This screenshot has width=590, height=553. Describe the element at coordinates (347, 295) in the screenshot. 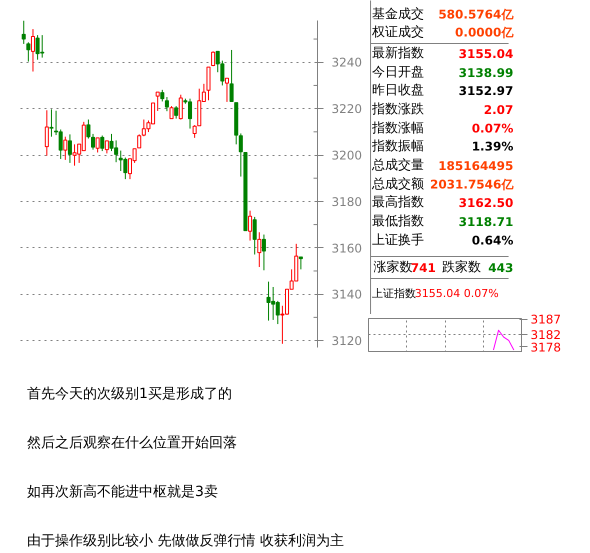

I see `y-tick-label: 3140` at that location.